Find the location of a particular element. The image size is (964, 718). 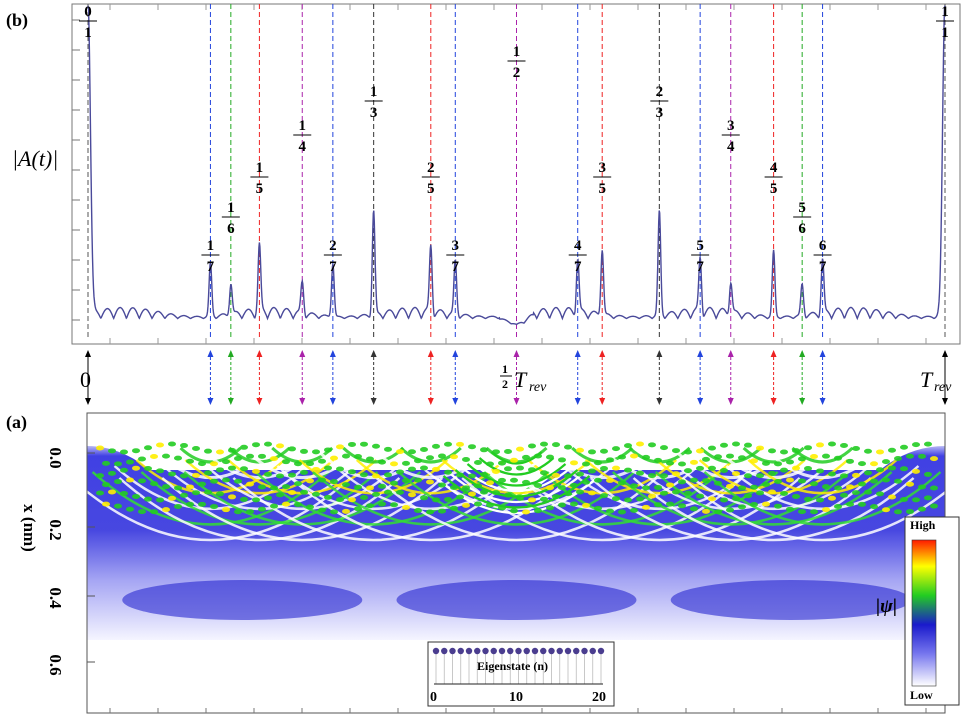

frac-num: 6 is located at coordinates (823, 246).